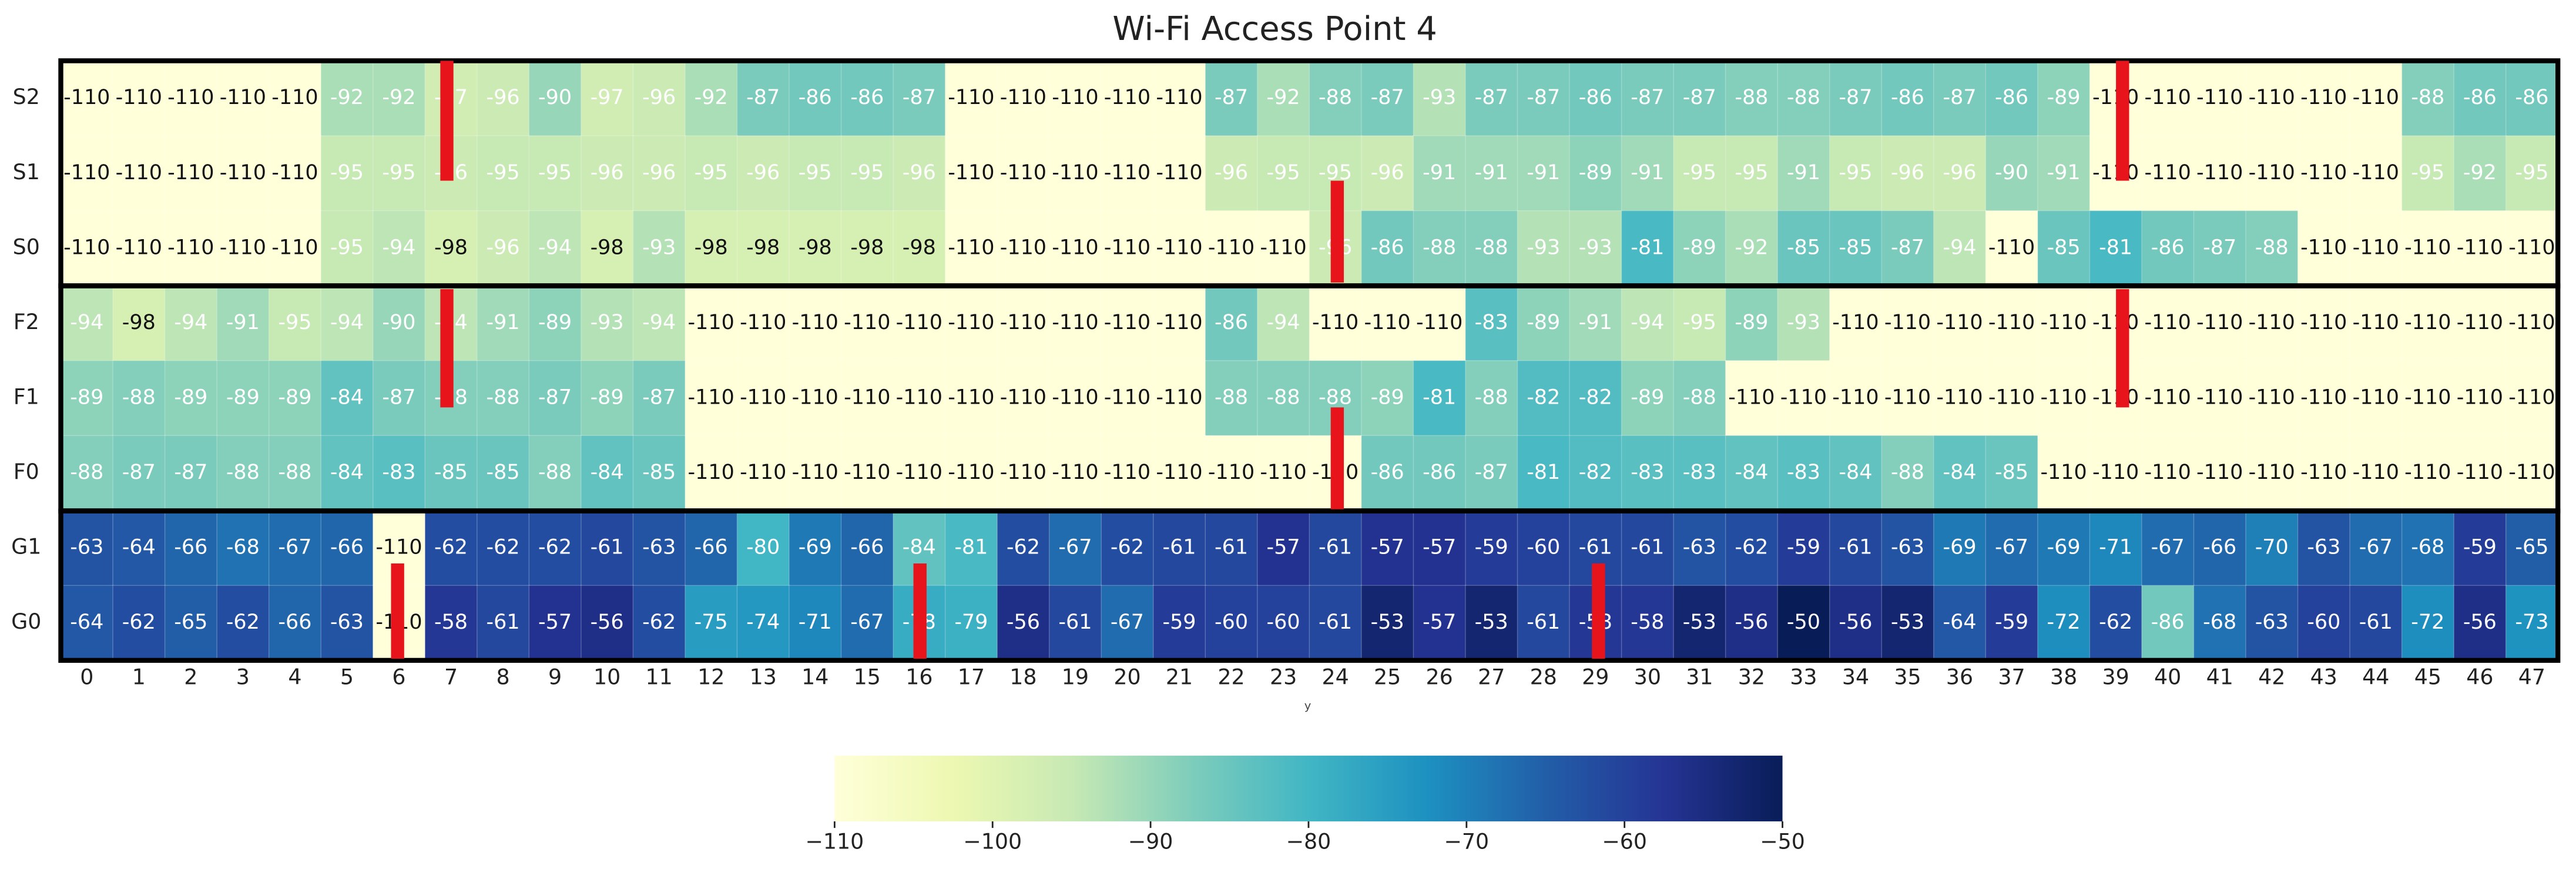  I want to click on x-tick-label: 38, so click(2063, 678).